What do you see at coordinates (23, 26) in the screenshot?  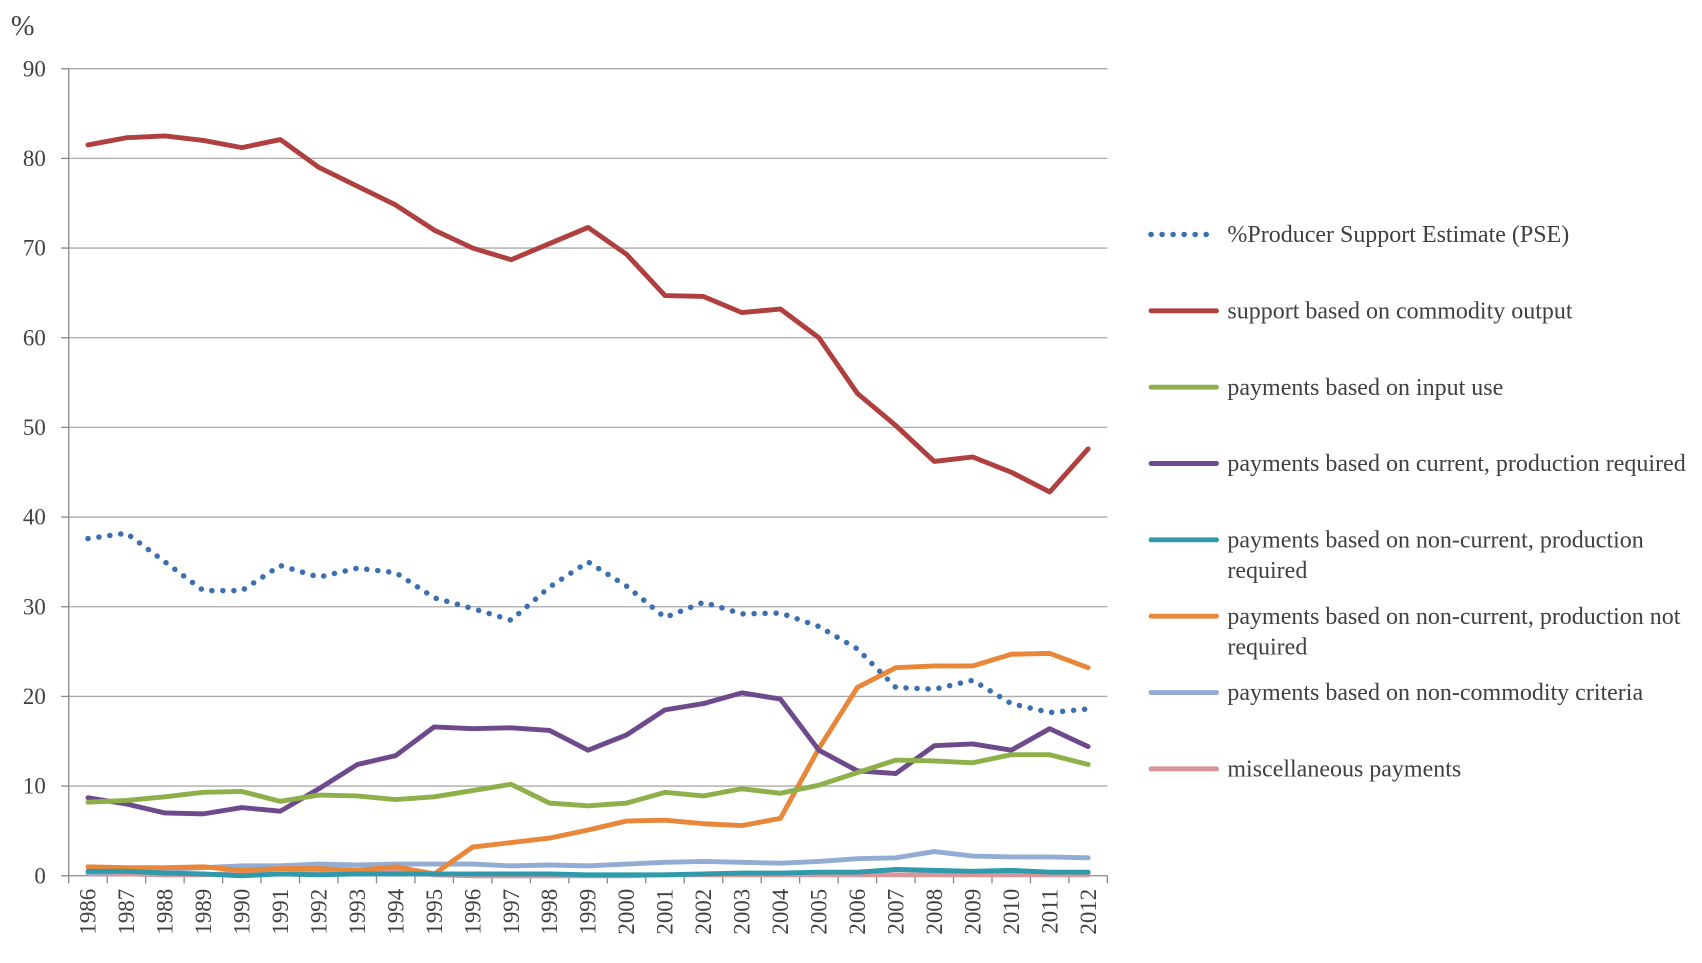 I see `y-axis-label: %` at bounding box center [23, 26].